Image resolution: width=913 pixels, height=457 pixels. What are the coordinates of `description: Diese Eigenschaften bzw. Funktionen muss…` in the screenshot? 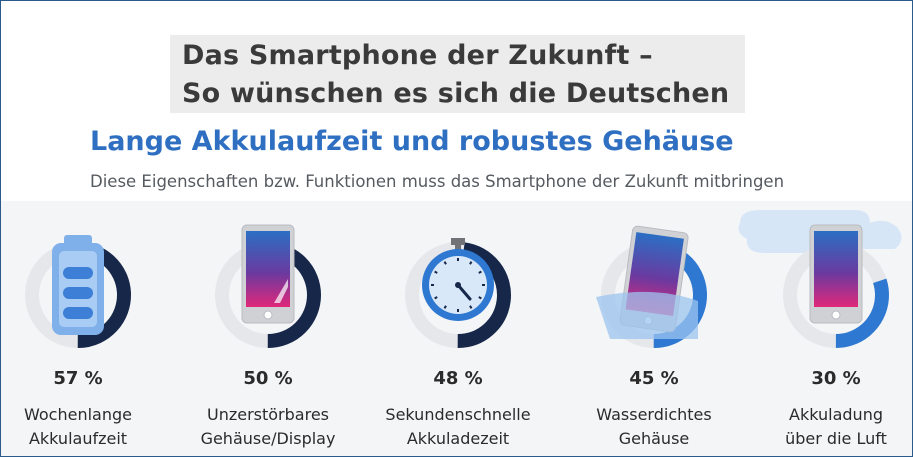 It's located at (437, 181).